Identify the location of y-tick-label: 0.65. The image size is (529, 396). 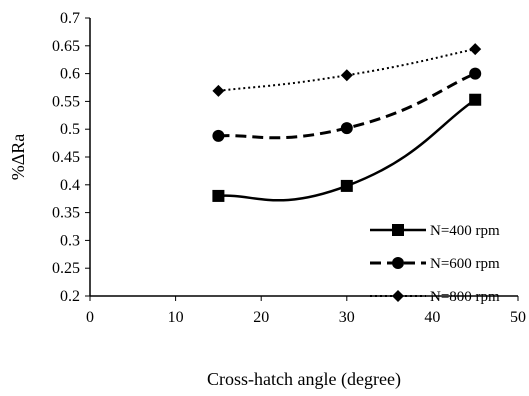
(66, 46).